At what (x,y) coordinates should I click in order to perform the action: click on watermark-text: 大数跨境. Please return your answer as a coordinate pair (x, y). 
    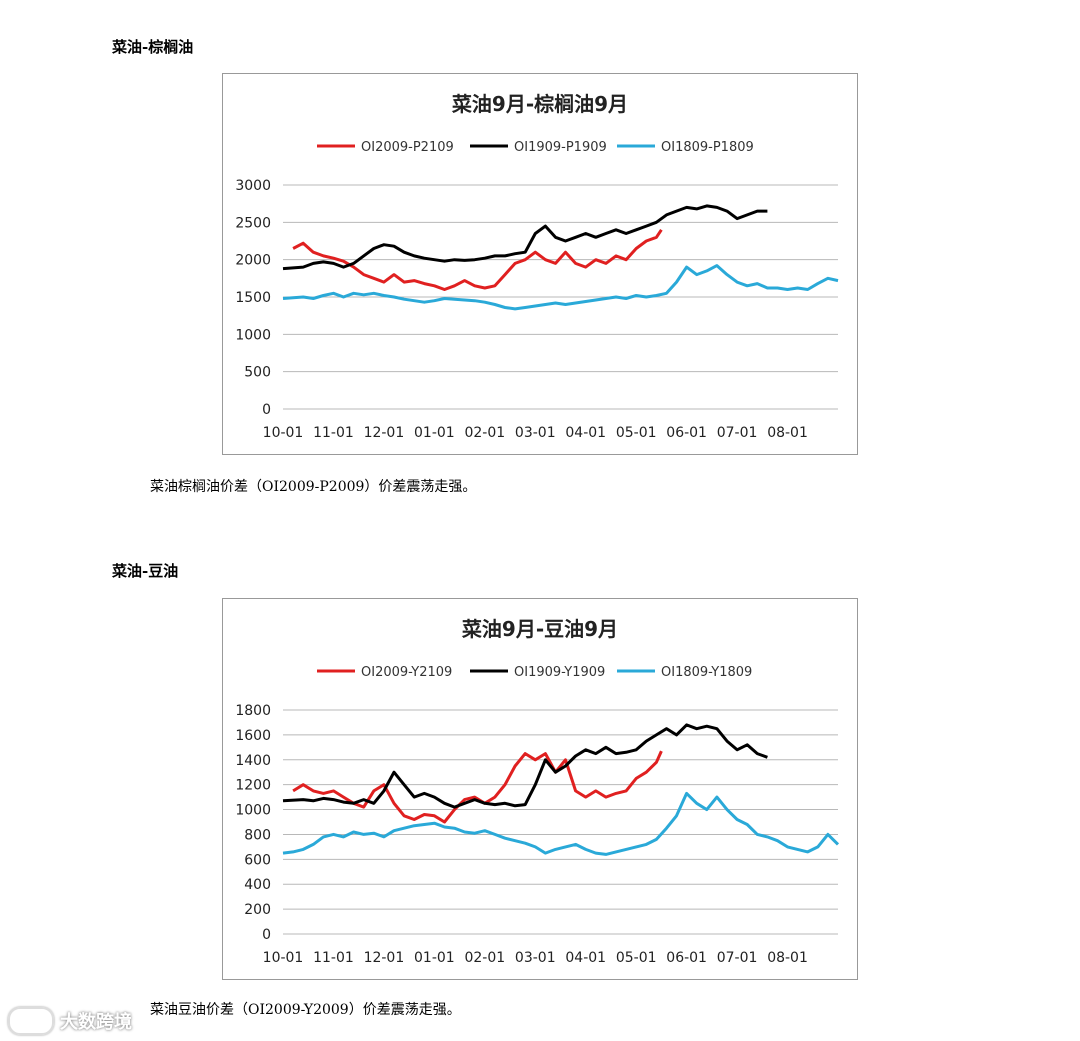
    Looking at the image, I should click on (96, 1022).